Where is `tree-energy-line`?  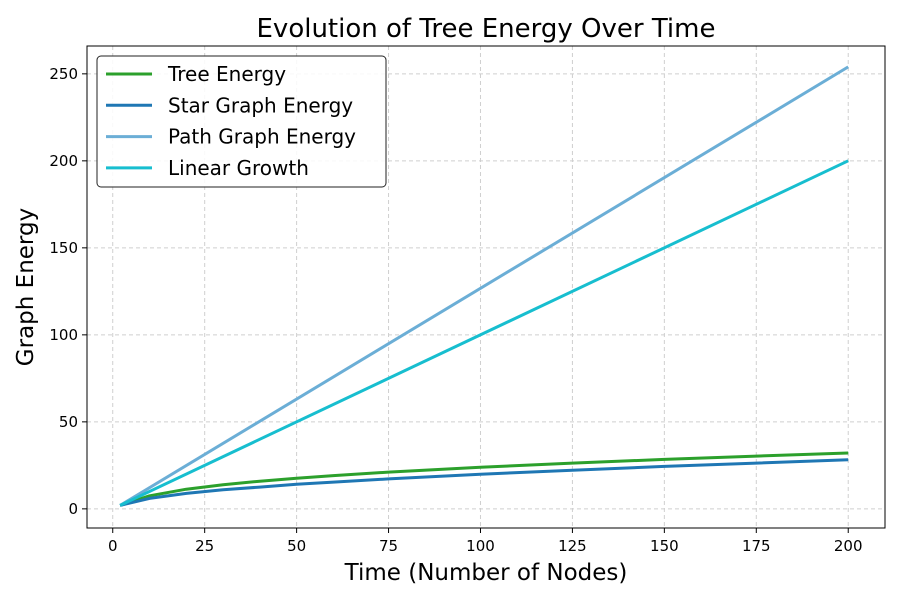 tree-energy-line is located at coordinates (484, 479).